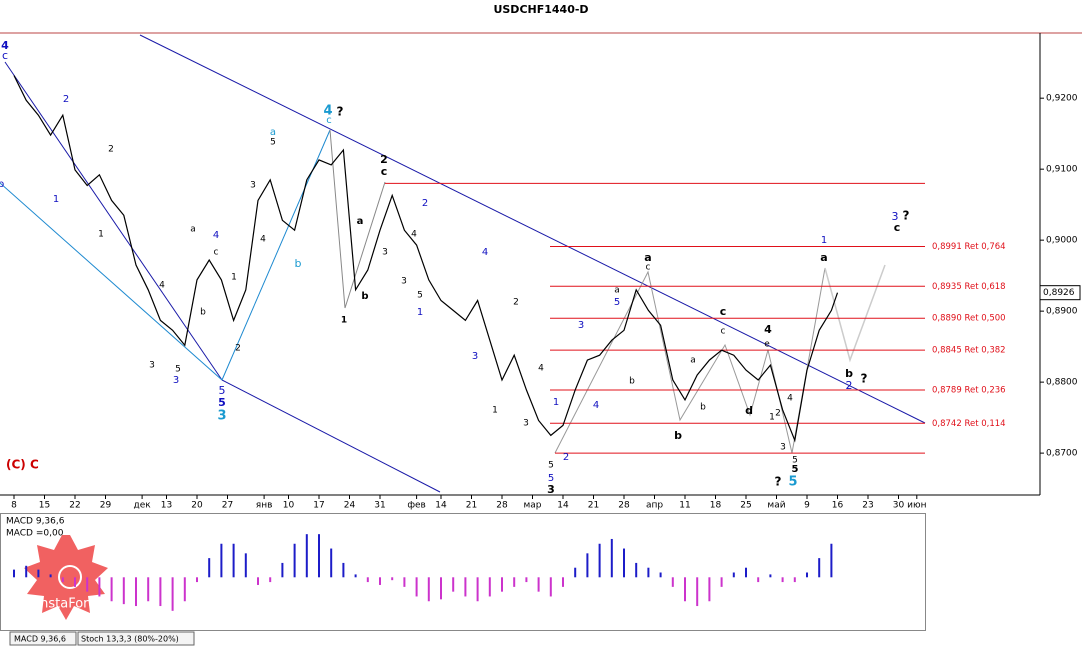 The height and width of the screenshot is (661, 1082). Describe the element at coordinates (106, 506) in the screenshot. I see `x-tick-label: 29` at that location.